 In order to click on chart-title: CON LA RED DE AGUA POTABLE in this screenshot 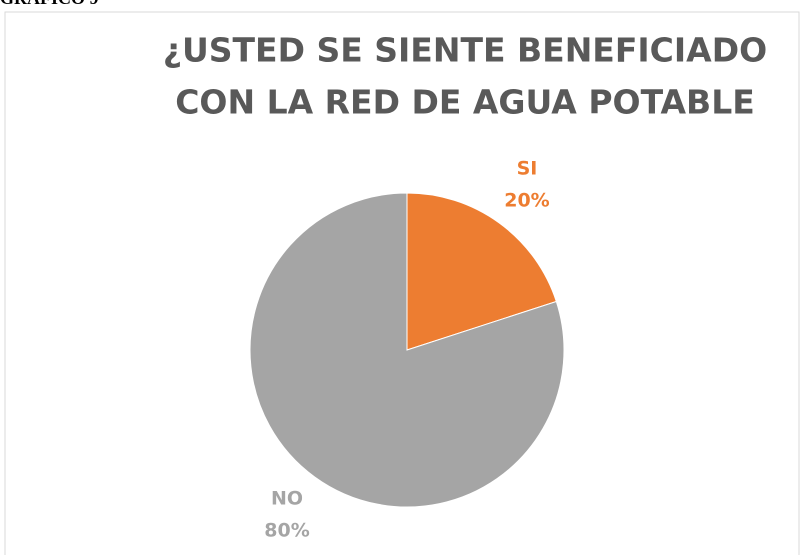, I will do `click(465, 102)`.